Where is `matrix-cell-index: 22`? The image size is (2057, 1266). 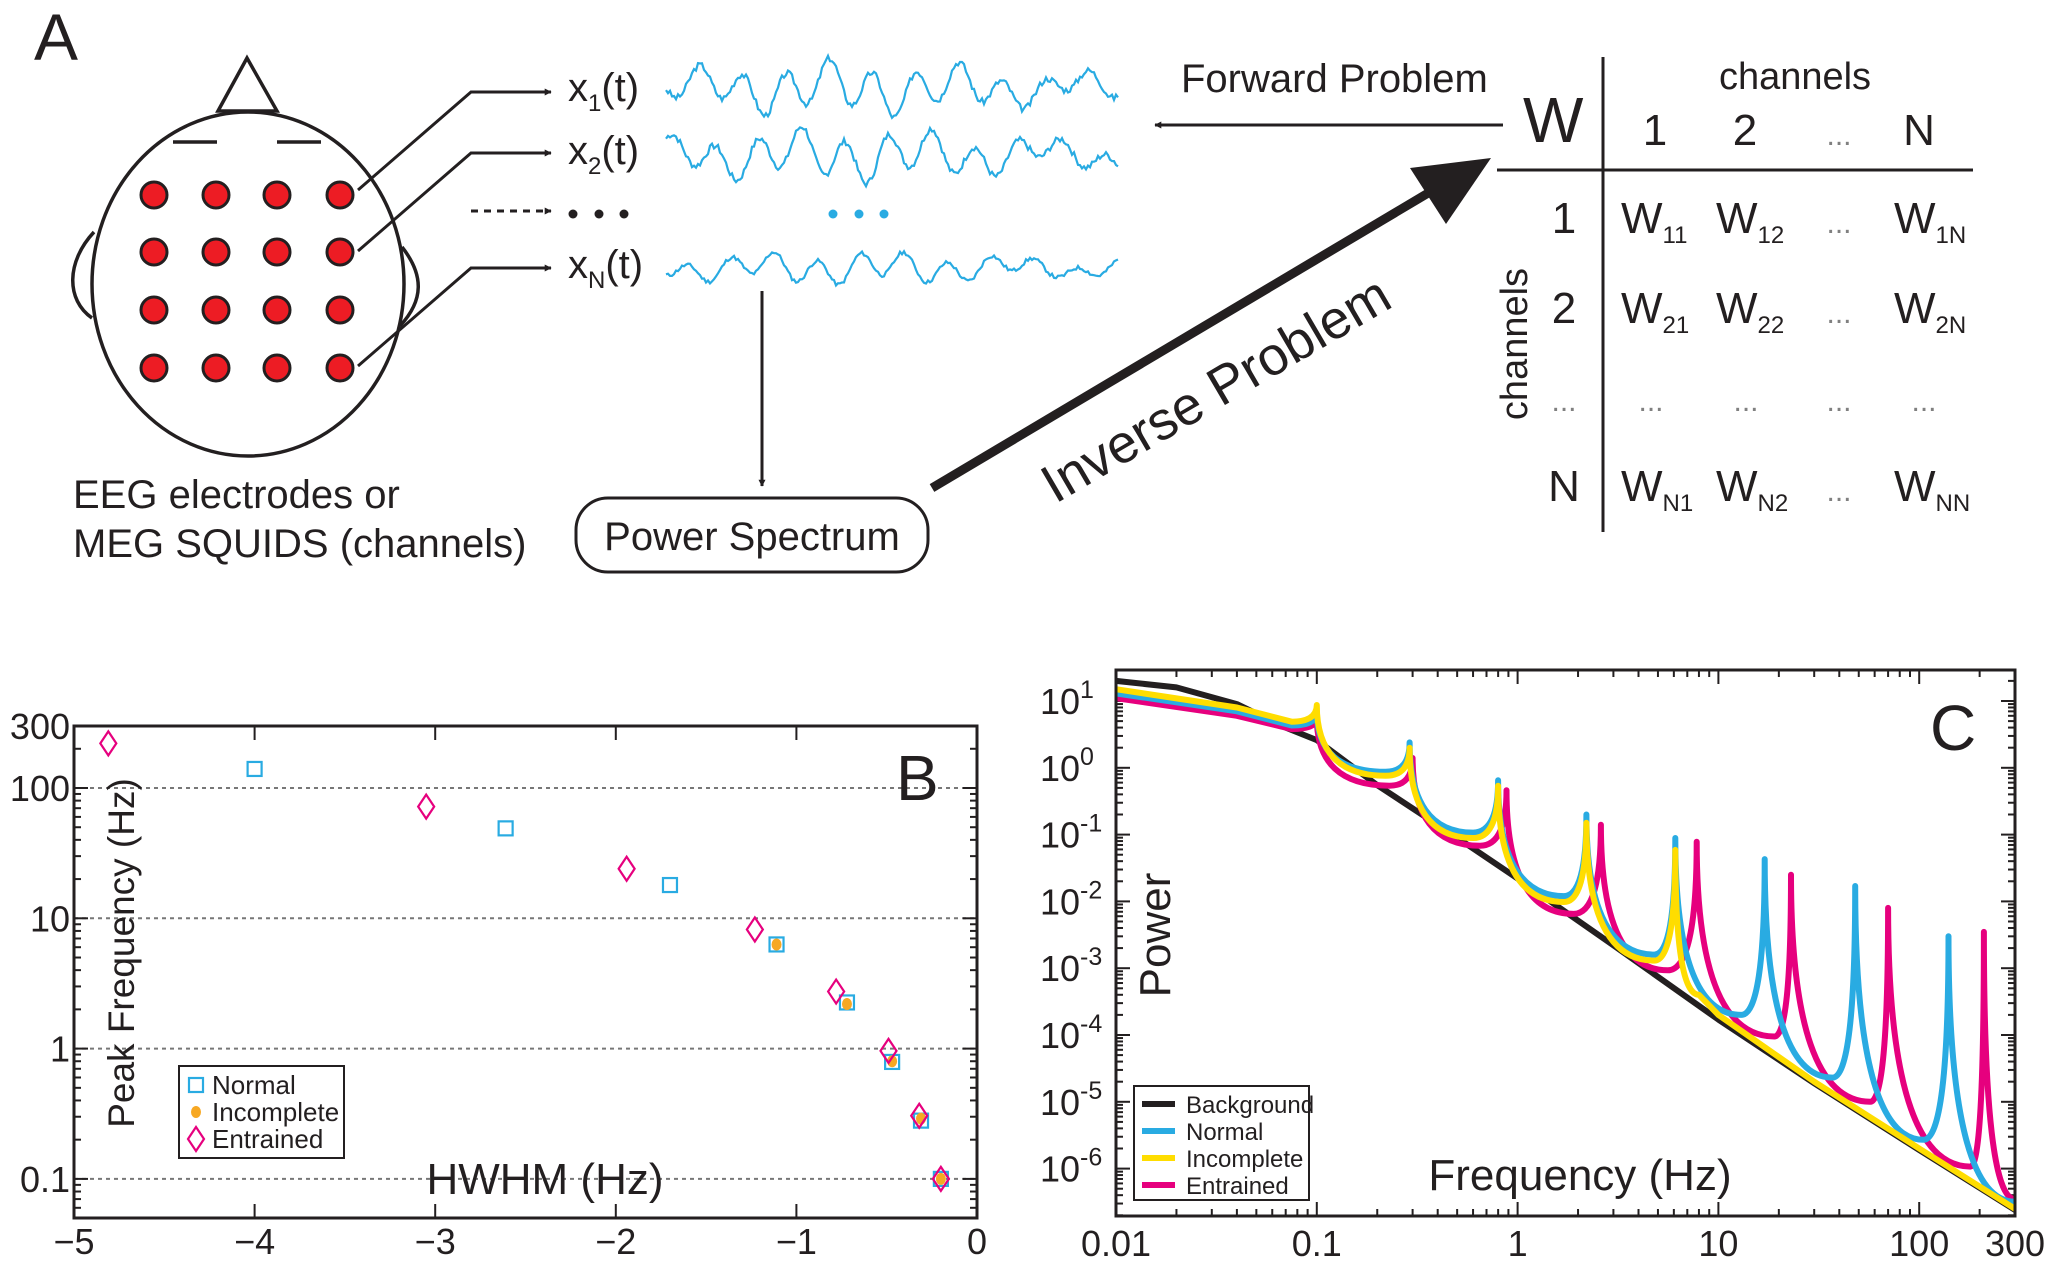
matrix-cell-index: 22 is located at coordinates (1771, 325).